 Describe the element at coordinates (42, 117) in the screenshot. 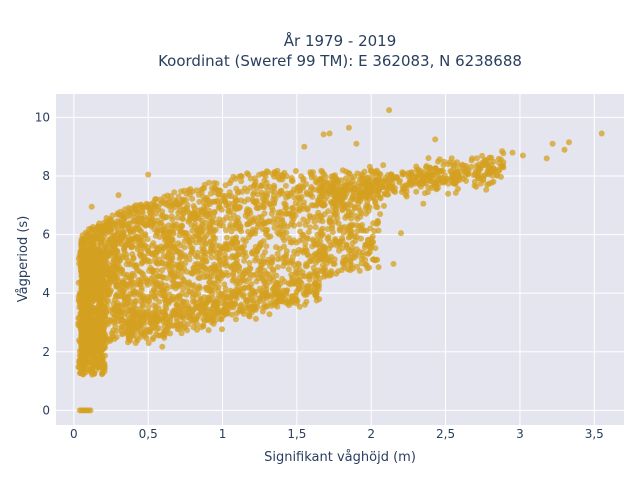

I see `y-tick-label: 10` at that location.